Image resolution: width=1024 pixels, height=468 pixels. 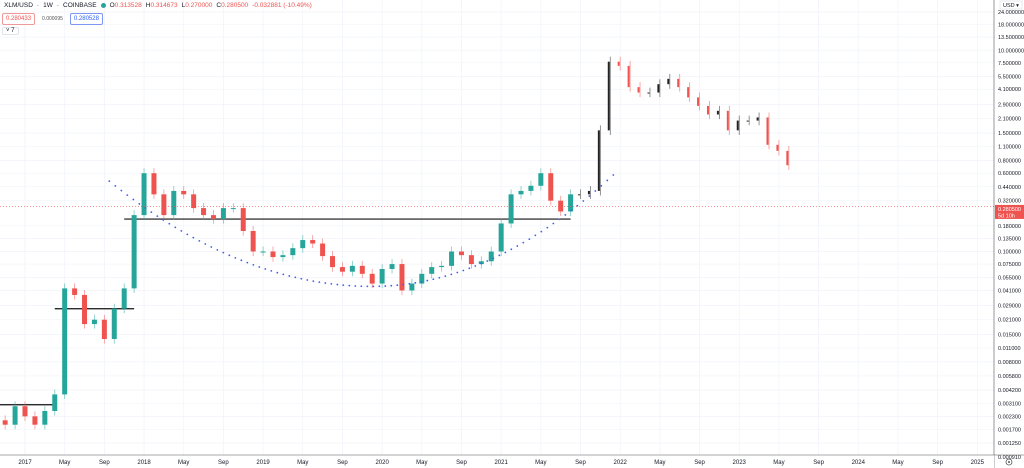 What do you see at coordinates (978, 463) in the screenshot?
I see `time-tick-label: 2025` at bounding box center [978, 463].